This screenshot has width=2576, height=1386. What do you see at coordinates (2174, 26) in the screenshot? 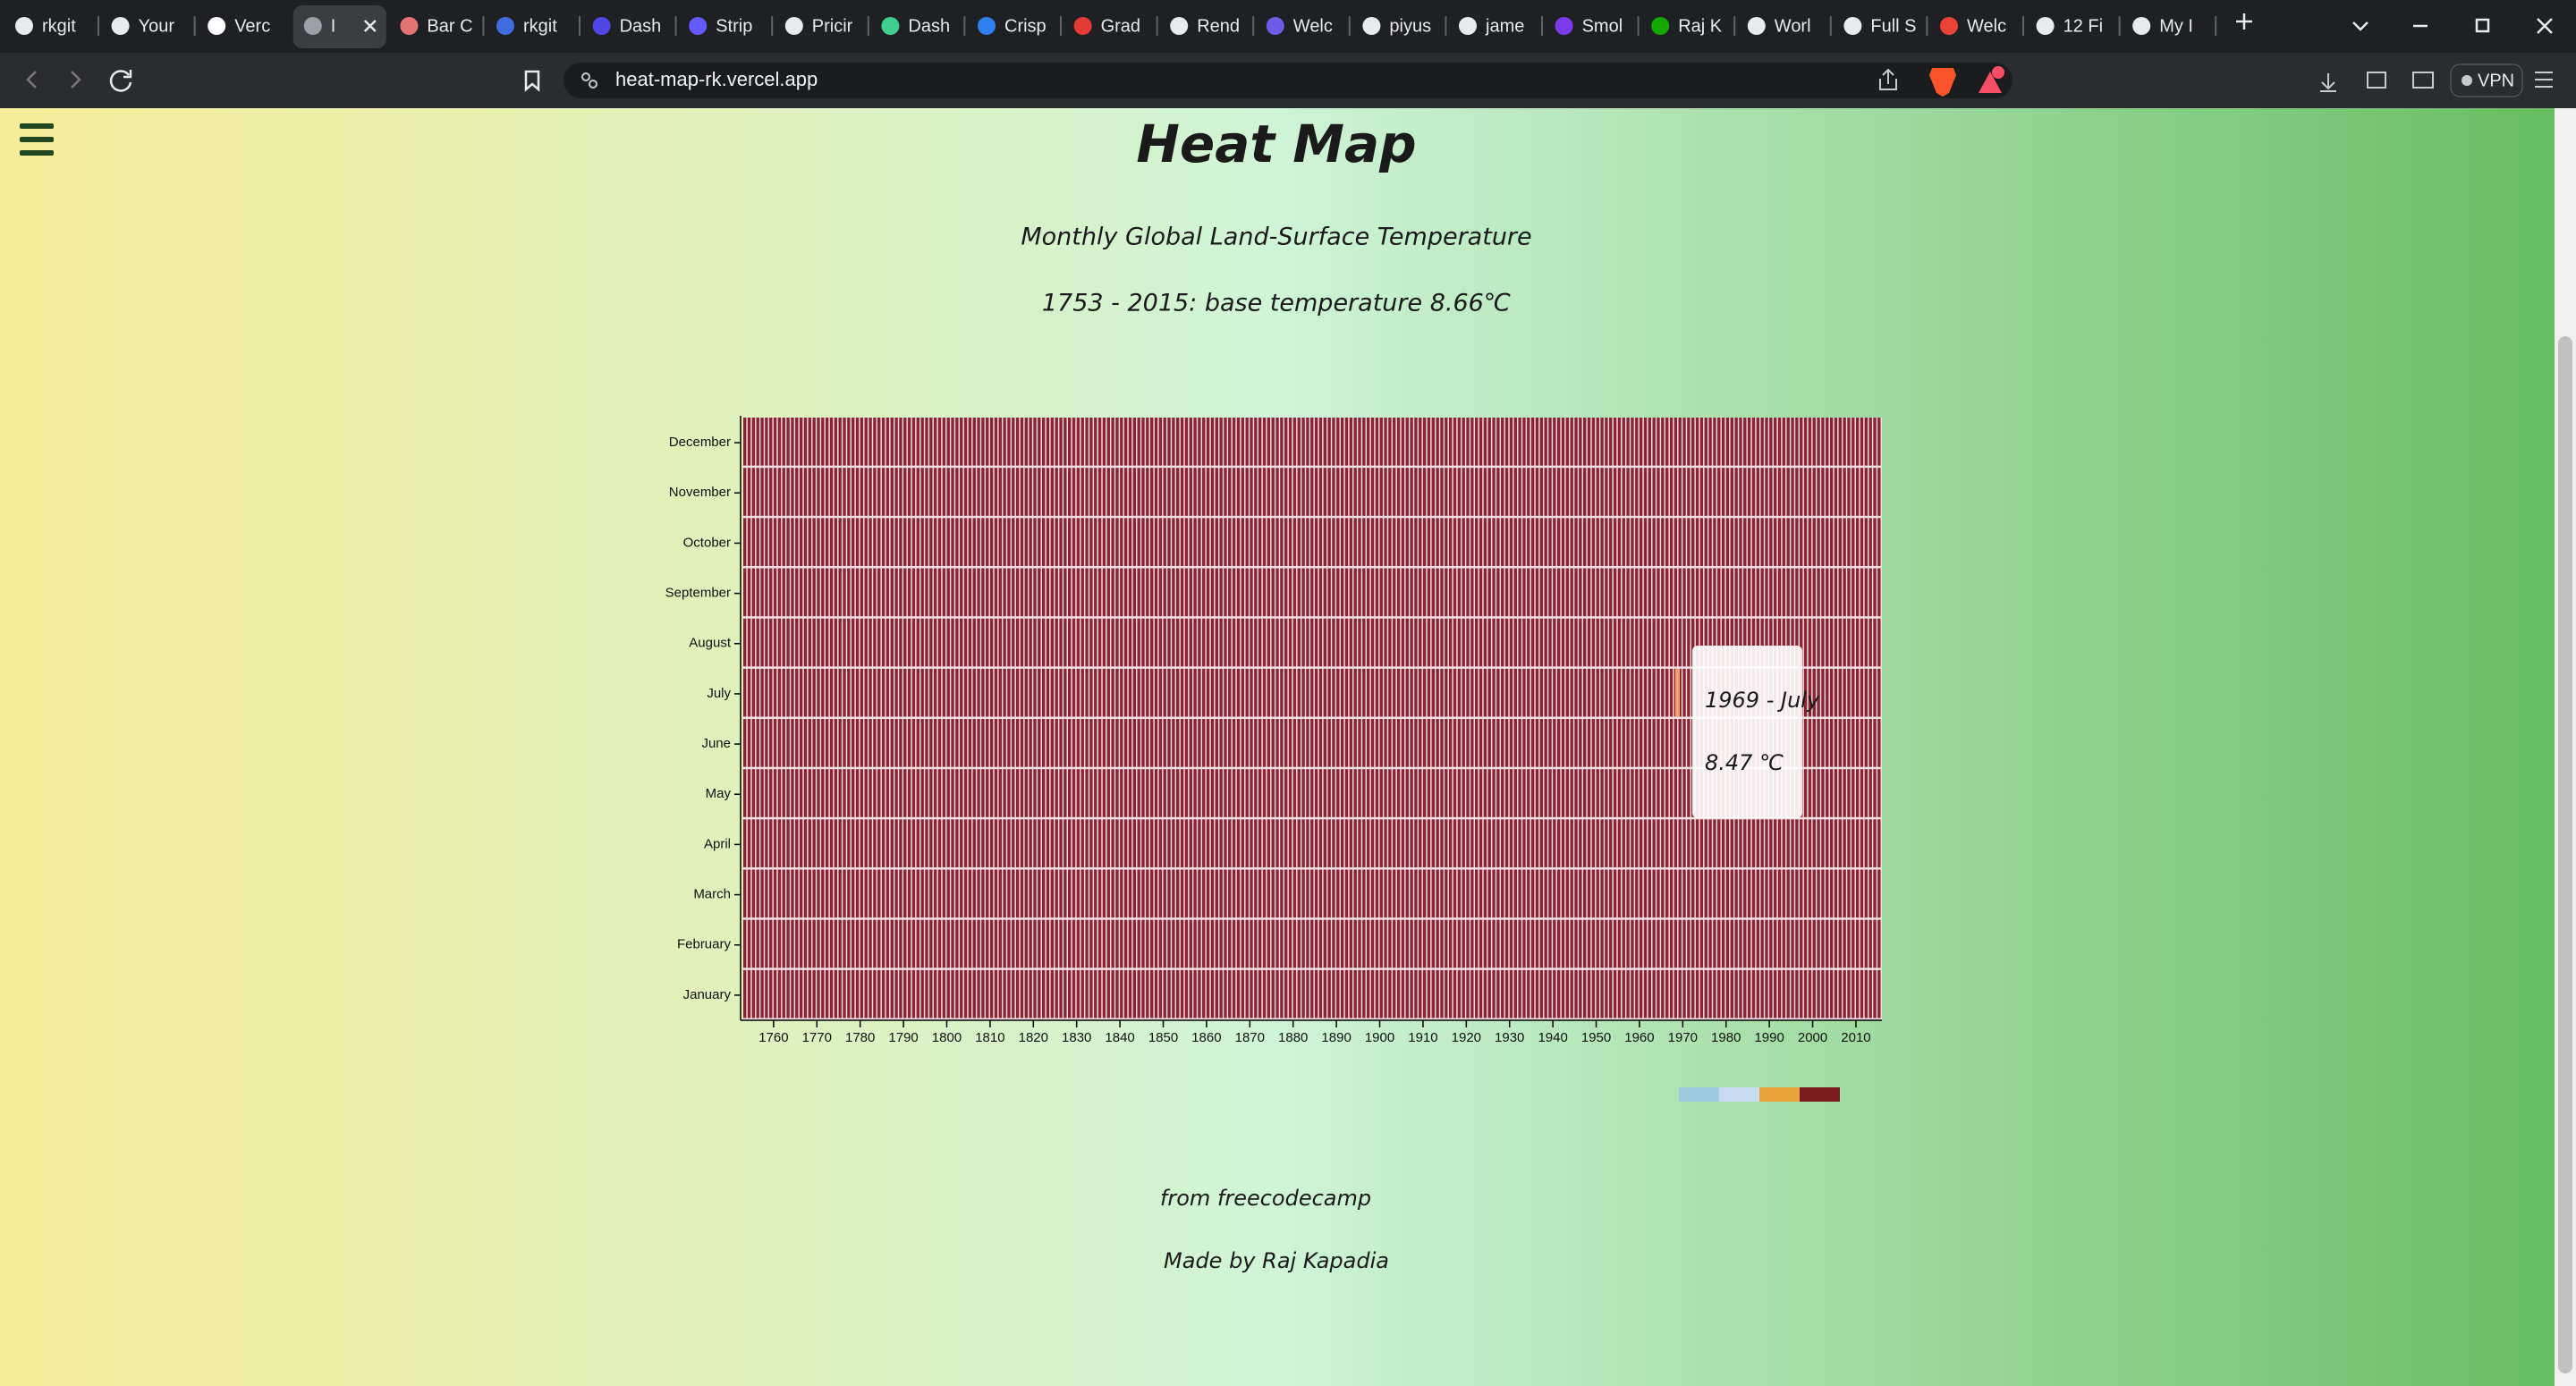
I see `tab: My I` at bounding box center [2174, 26].